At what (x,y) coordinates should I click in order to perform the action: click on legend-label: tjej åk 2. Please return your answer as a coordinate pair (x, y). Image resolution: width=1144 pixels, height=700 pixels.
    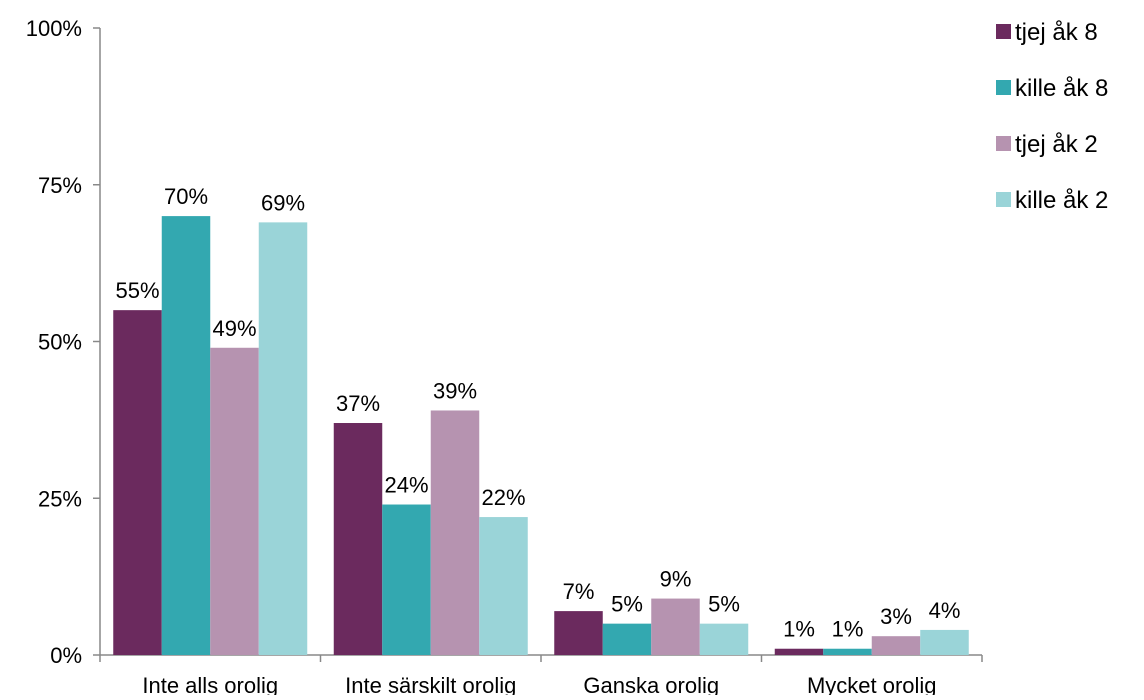
    Looking at the image, I should click on (1056, 144).